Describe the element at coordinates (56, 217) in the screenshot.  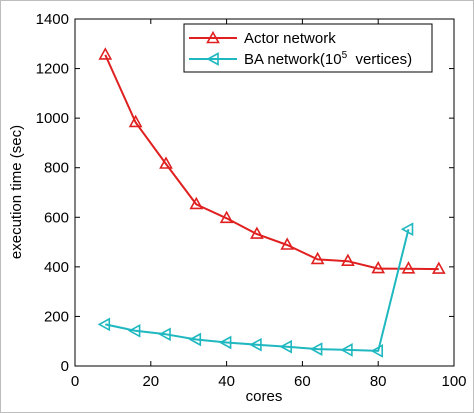
I see `y-tick-label: 600` at that location.